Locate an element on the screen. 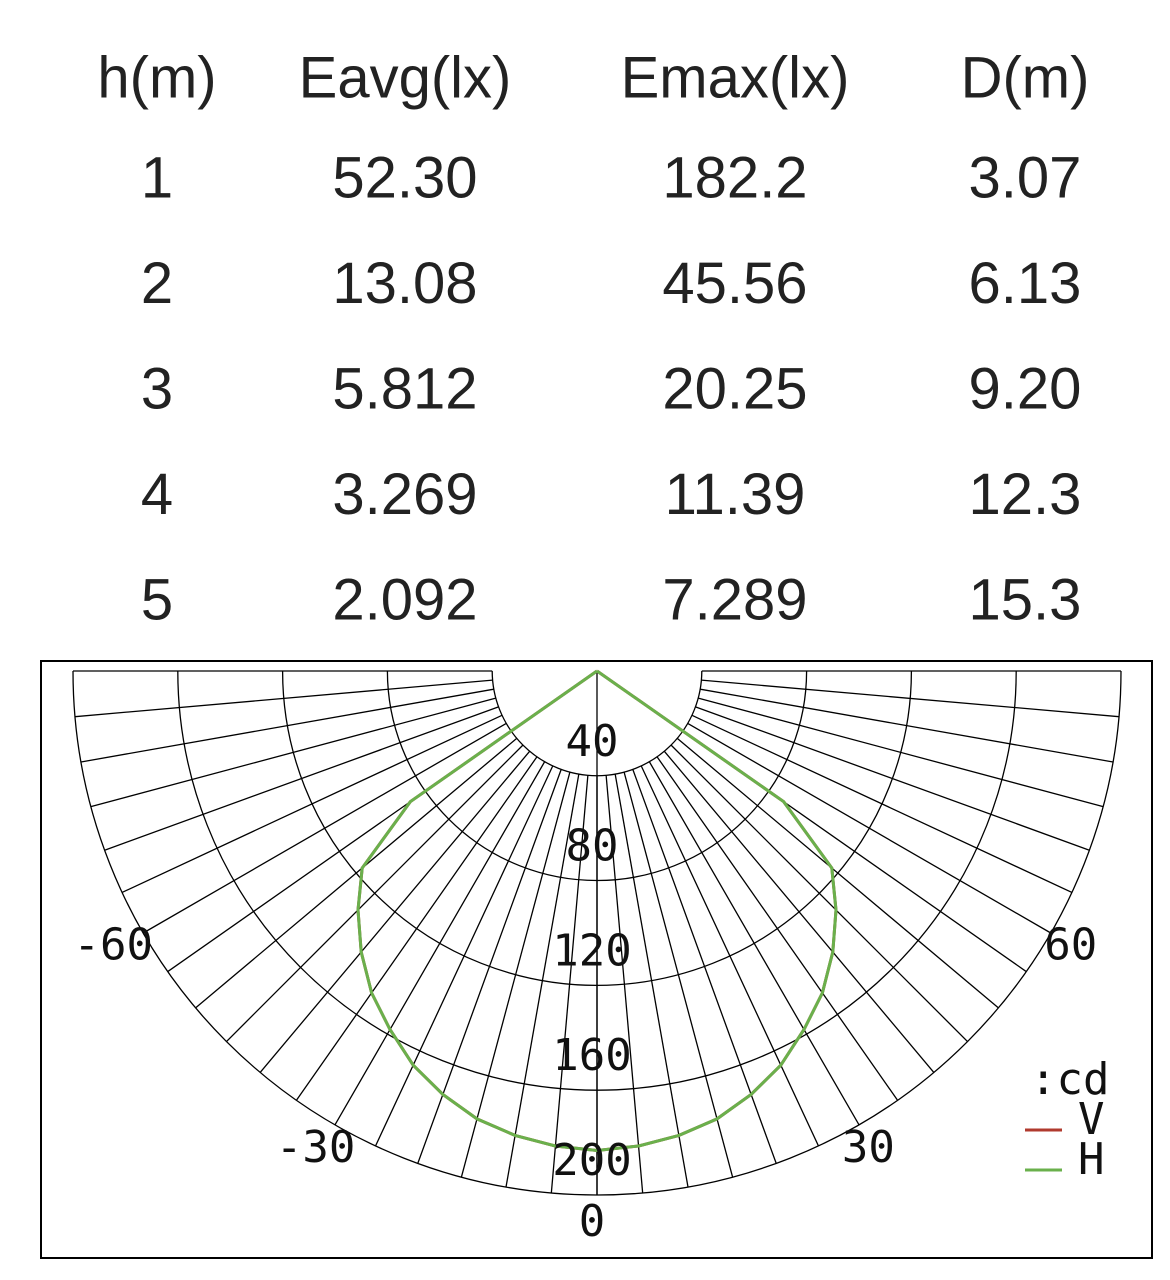  table-cell: 4 is located at coordinates (157, 494).